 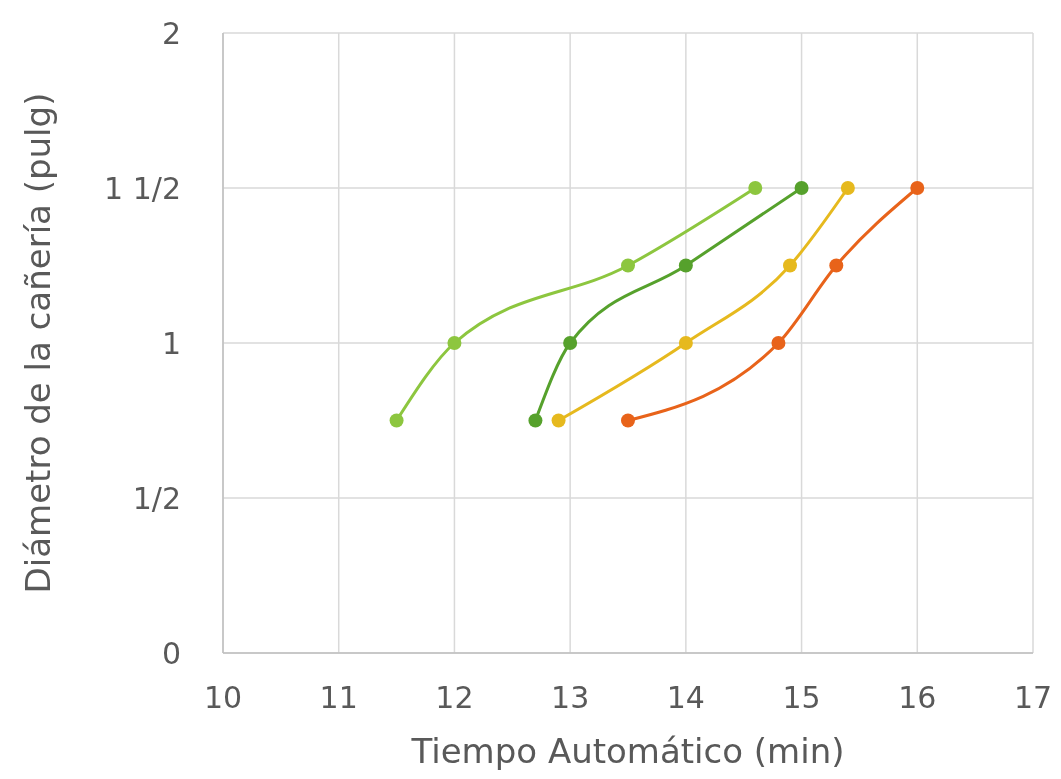 I want to click on x-tick-label: 16, so click(x=917, y=697).